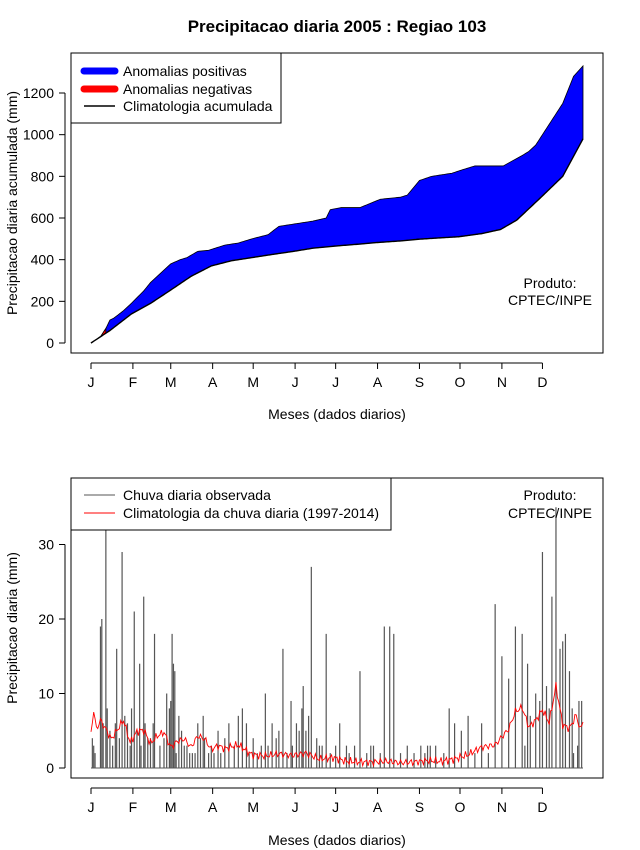  Describe the element at coordinates (43, 176) in the screenshot. I see `top-y-tick-label: 800` at that location.